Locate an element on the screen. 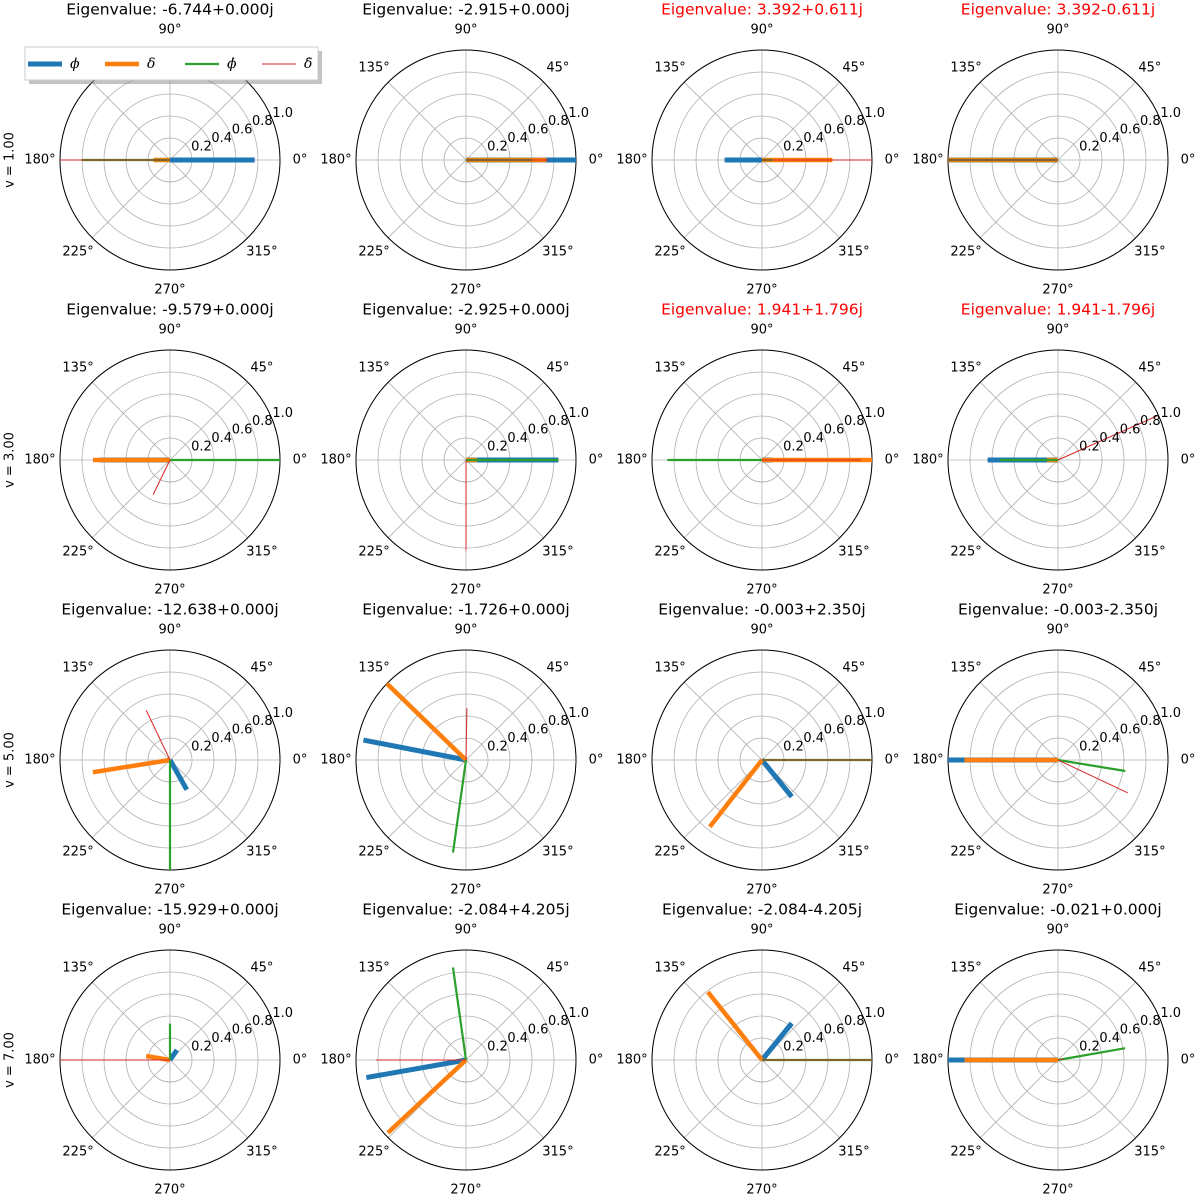 This screenshot has height=1200, width=1200. subplot-title: Eigenvalue: 1.941-1.796j is located at coordinates (1058, 310).